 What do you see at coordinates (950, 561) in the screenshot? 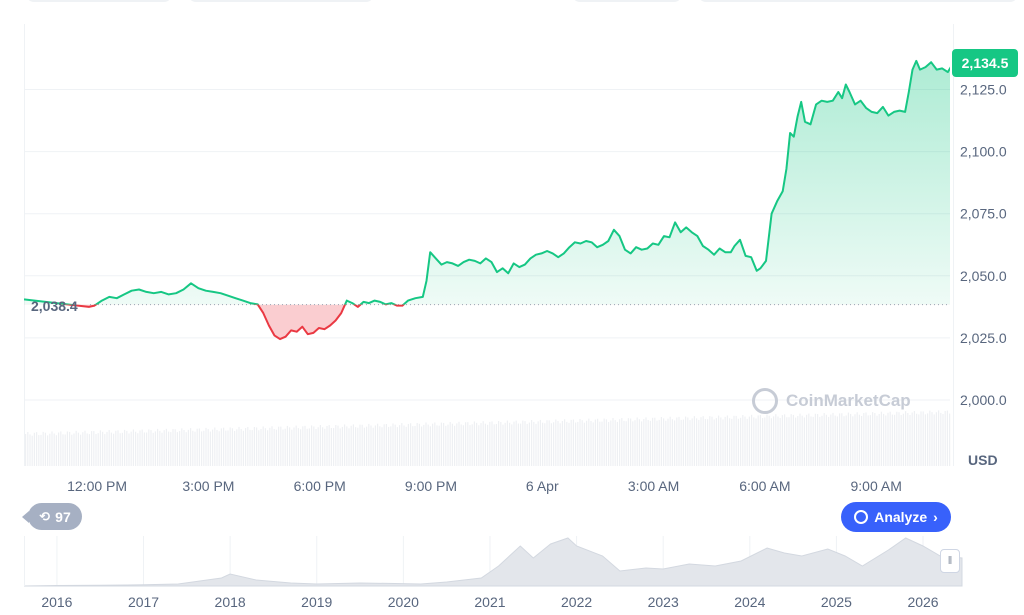
I see `navigator-scroll-handle: ‖` at bounding box center [950, 561].